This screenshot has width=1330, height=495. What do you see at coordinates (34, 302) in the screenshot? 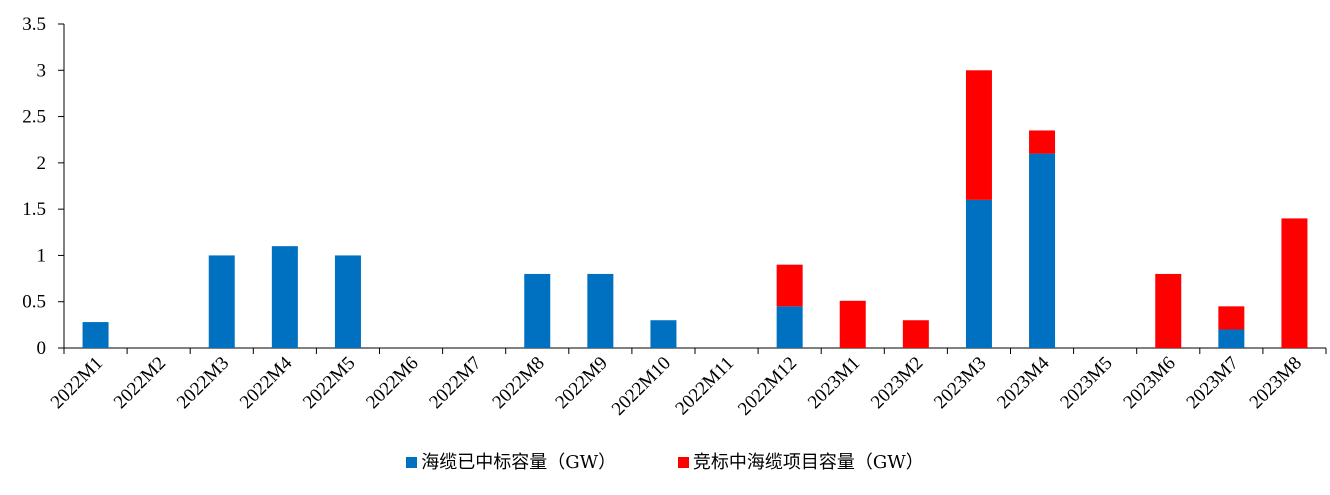
I see `y-tick-label: 0.5` at bounding box center [34, 302].